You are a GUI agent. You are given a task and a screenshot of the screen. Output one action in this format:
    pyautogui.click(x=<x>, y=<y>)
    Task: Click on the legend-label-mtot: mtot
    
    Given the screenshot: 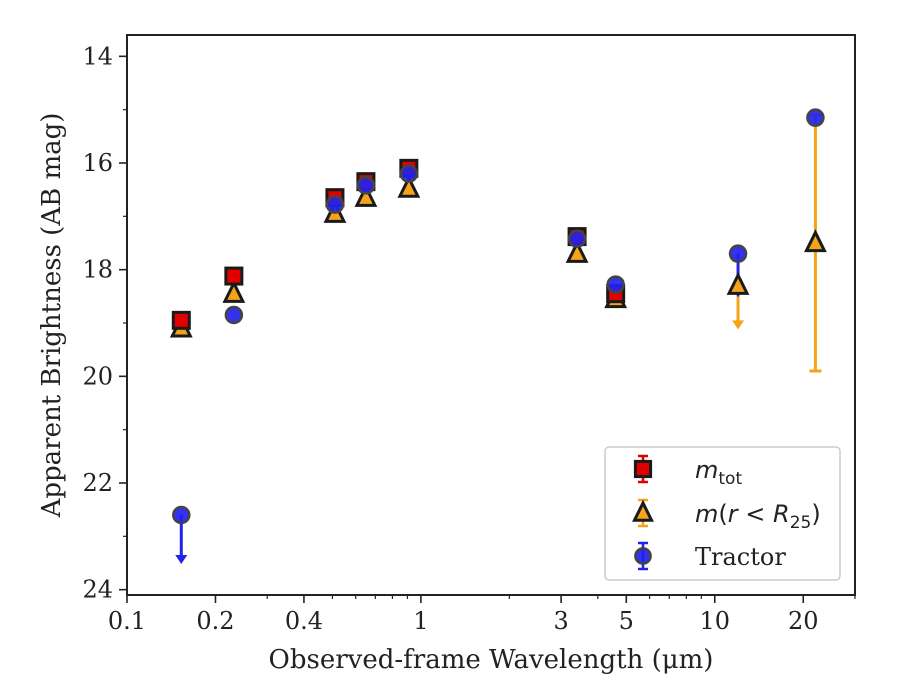 What is the action you would take?
    pyautogui.click(x=718, y=472)
    